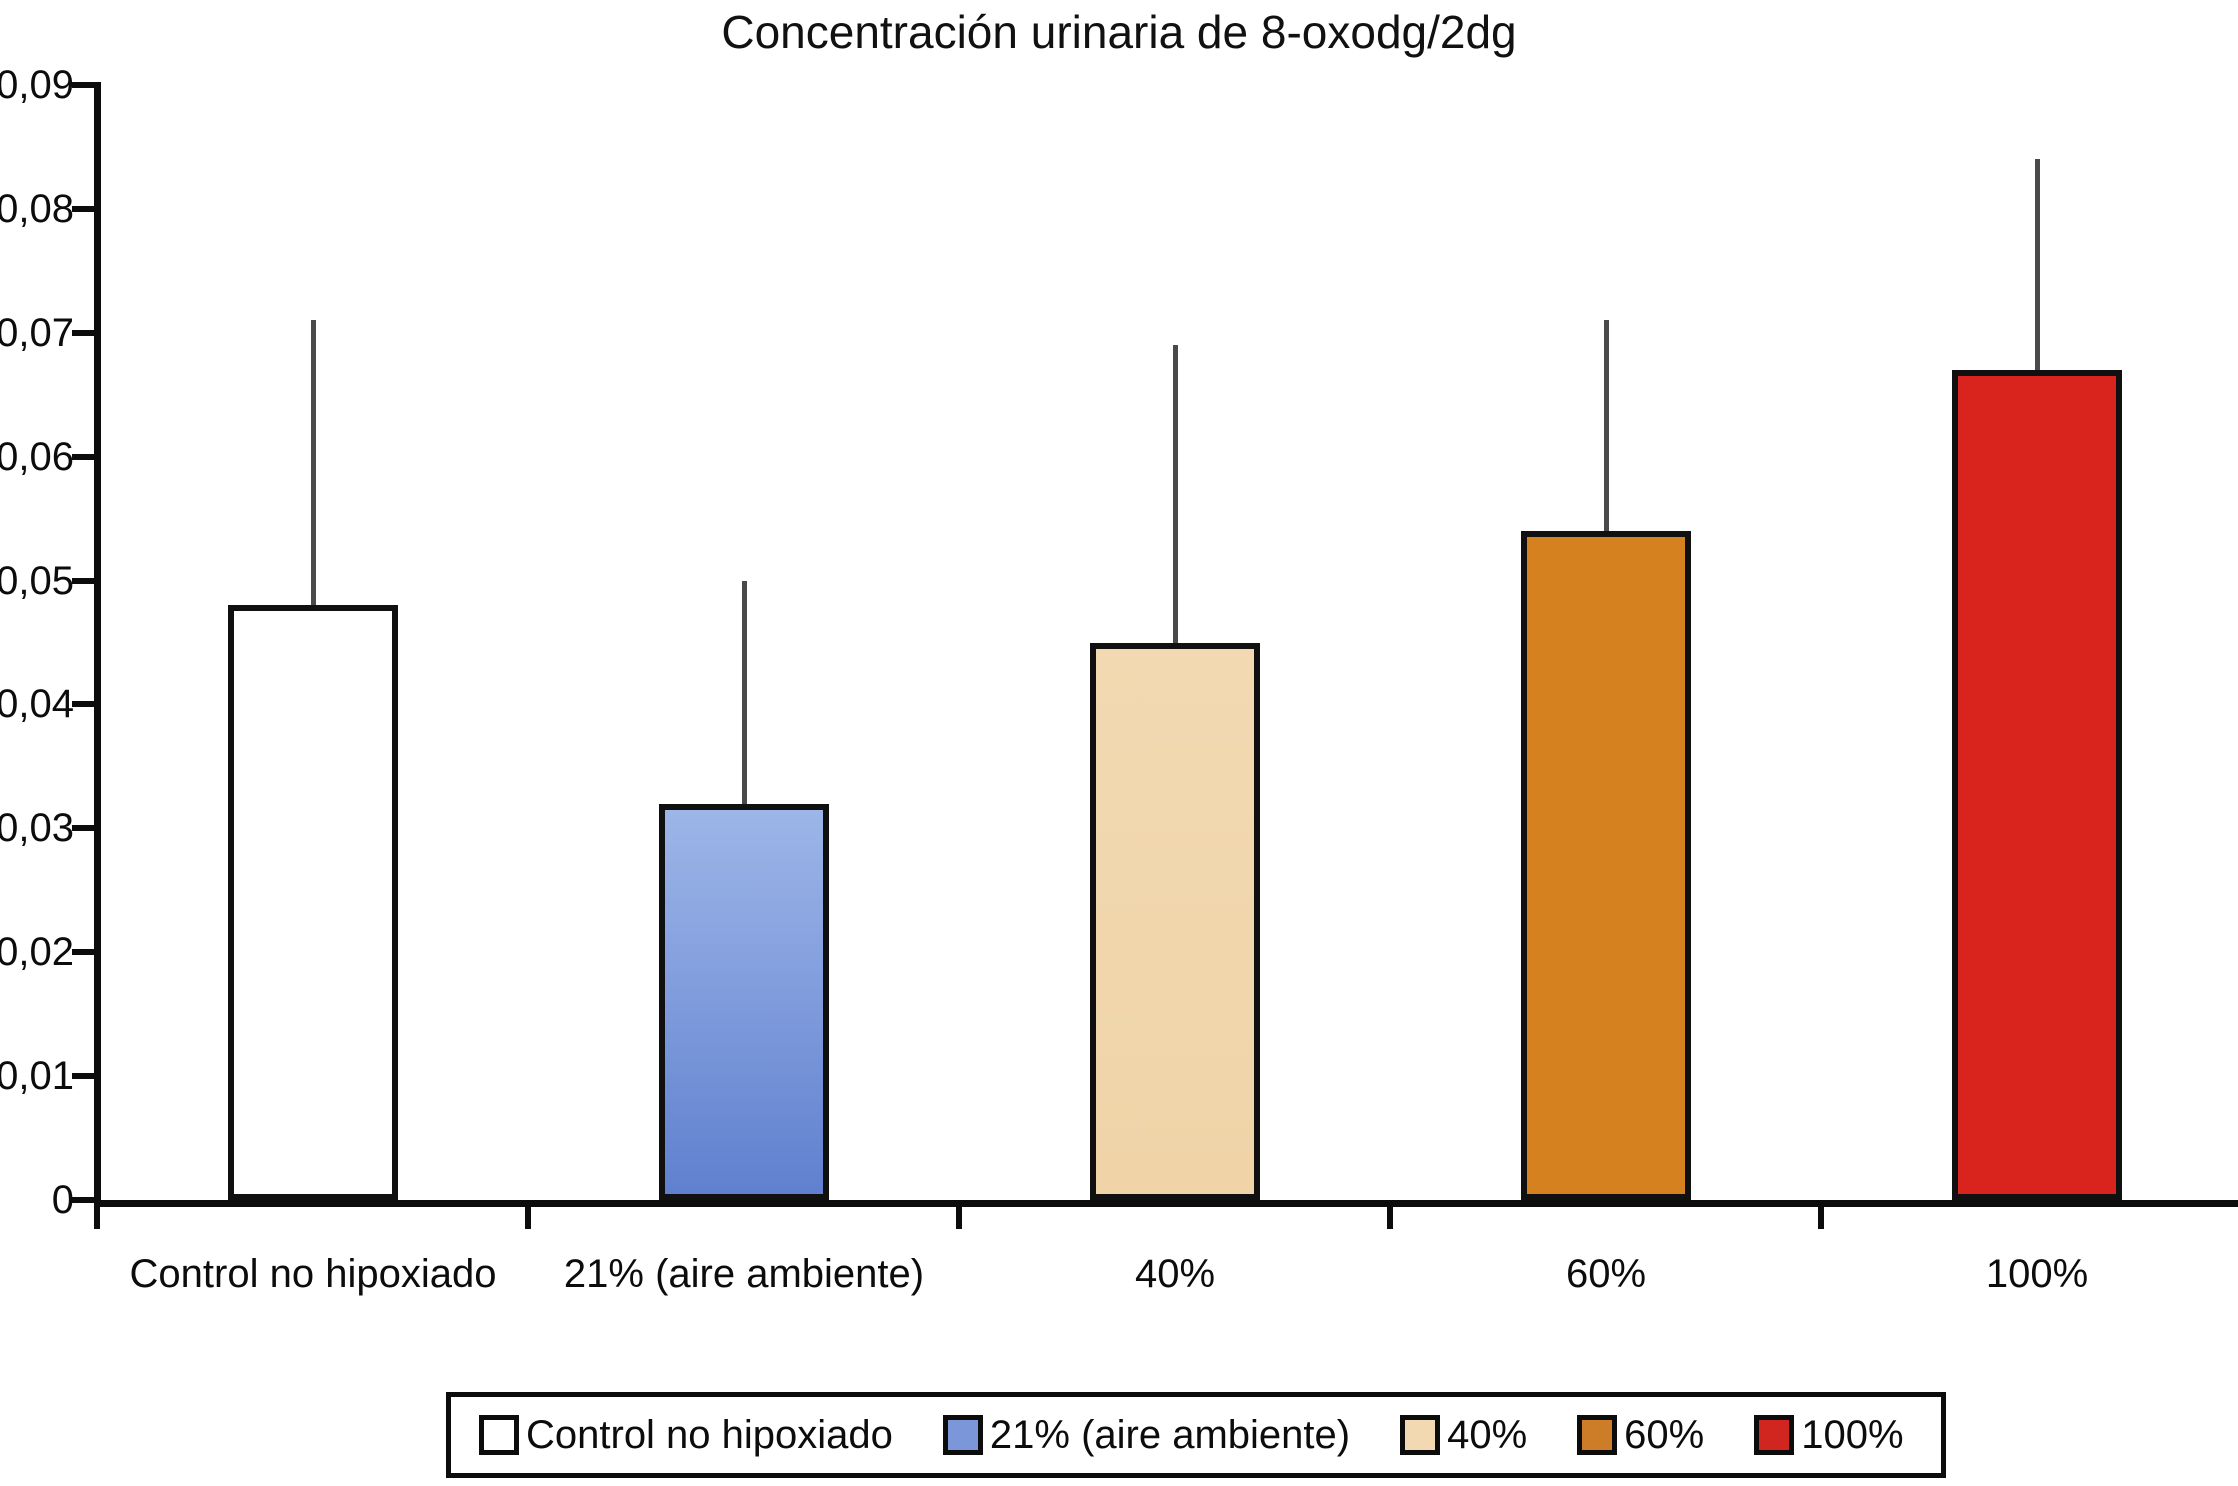  I want to click on y-axis-line, so click(97, 644).